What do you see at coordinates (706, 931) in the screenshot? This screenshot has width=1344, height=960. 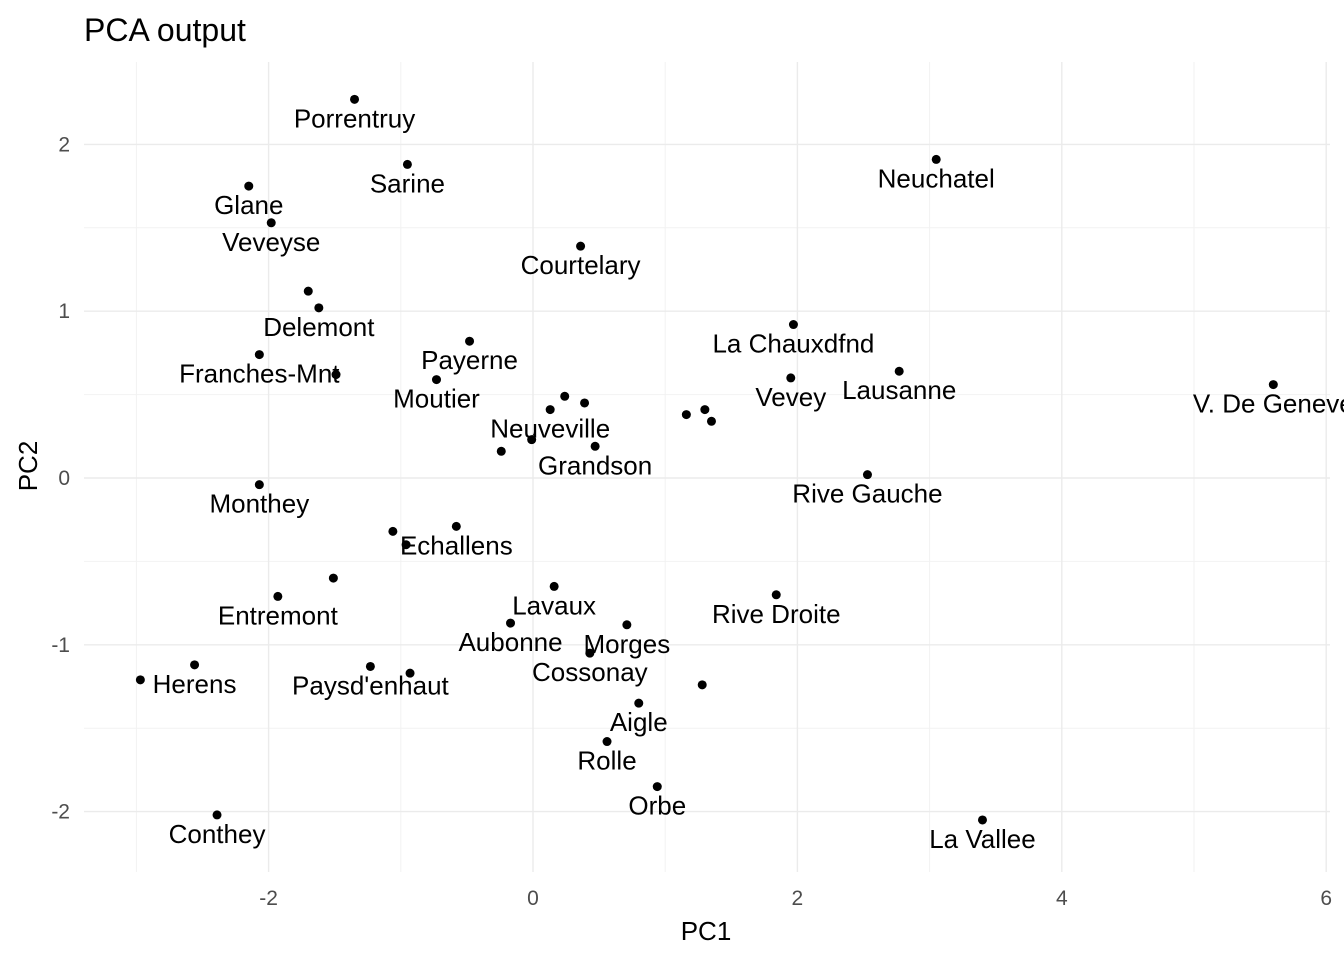 I see `x-axis-title: PC1` at bounding box center [706, 931].